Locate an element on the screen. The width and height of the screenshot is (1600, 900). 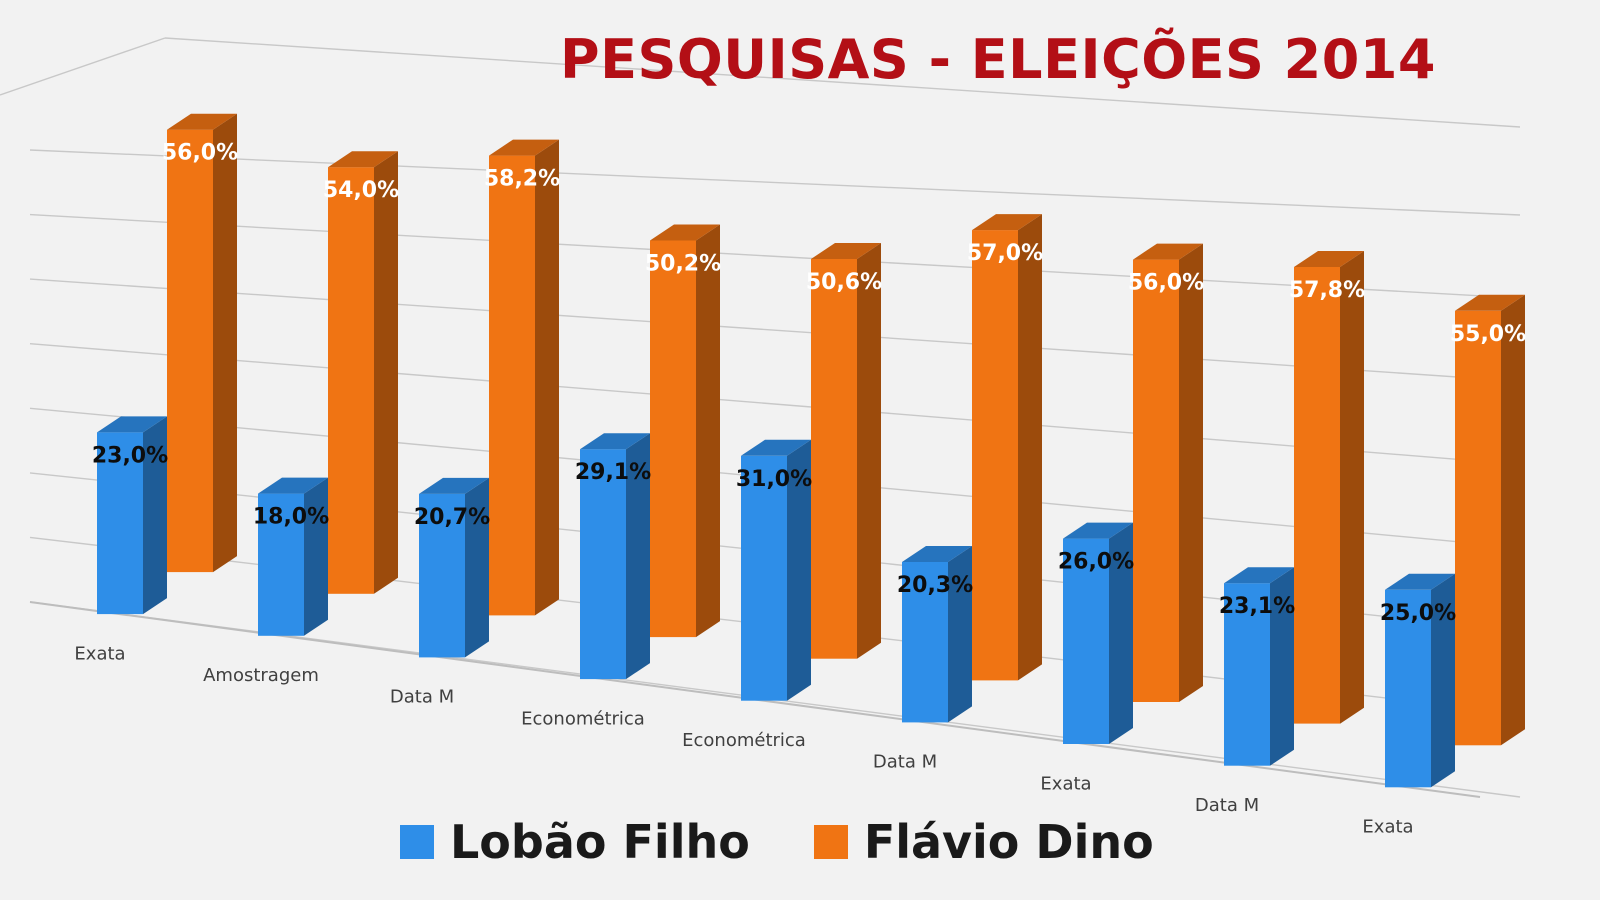
chart-title: PESQUISAS - ELEIÇÕES 2014 is located at coordinates (998, 59).